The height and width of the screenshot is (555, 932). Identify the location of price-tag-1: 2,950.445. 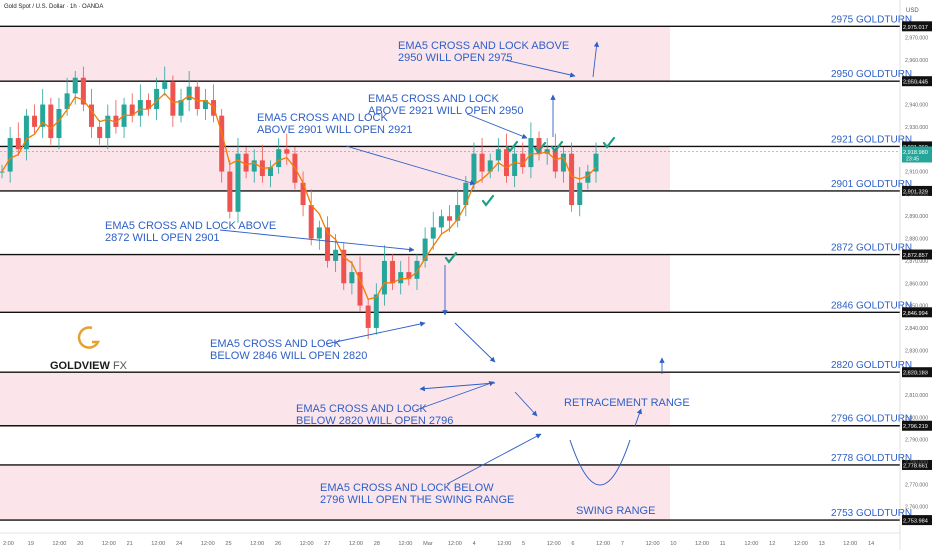
(915, 83).